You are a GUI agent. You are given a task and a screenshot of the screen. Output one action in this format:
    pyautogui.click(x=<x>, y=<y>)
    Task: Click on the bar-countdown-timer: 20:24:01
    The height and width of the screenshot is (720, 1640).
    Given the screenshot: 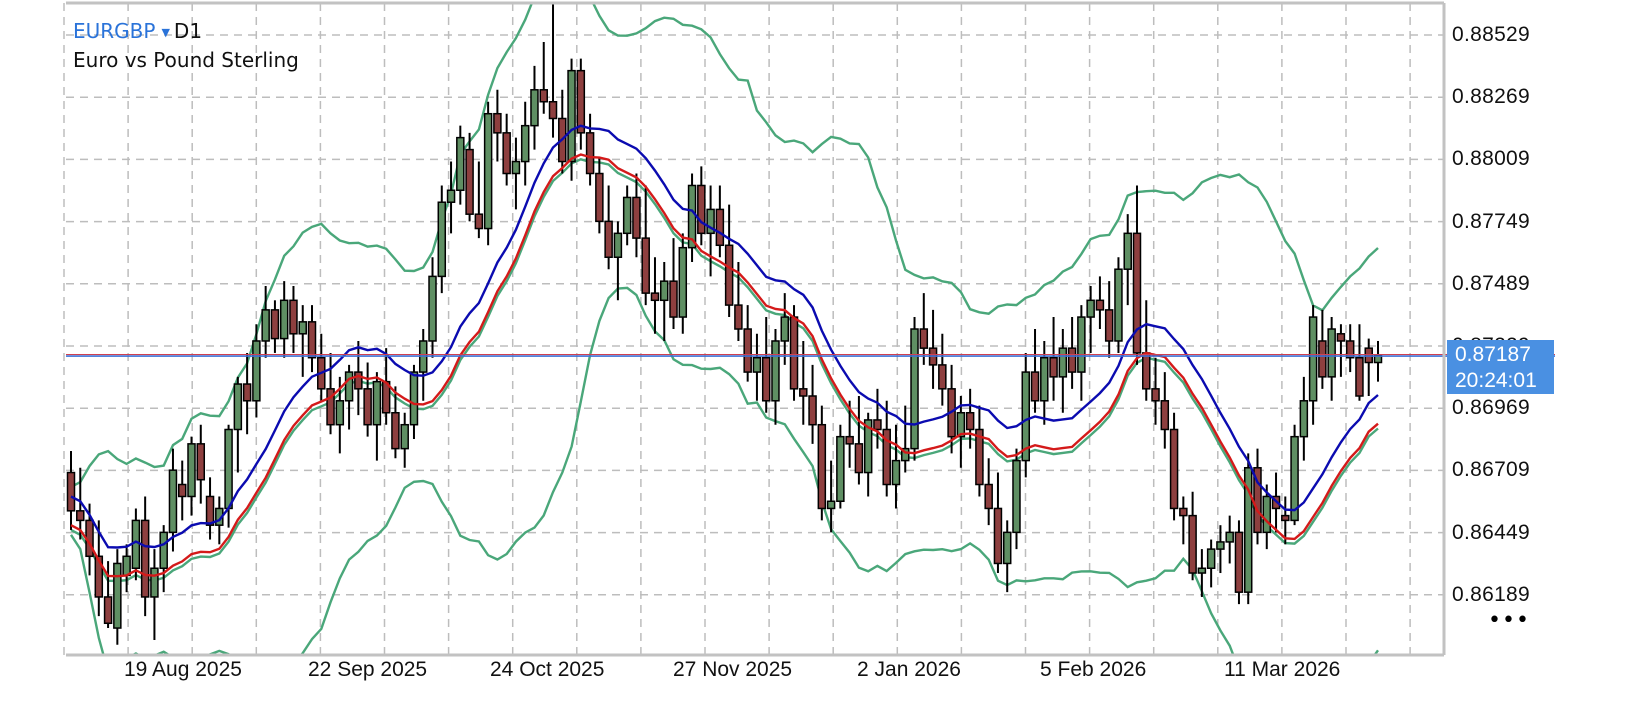 What is the action you would take?
    pyautogui.click(x=1496, y=380)
    